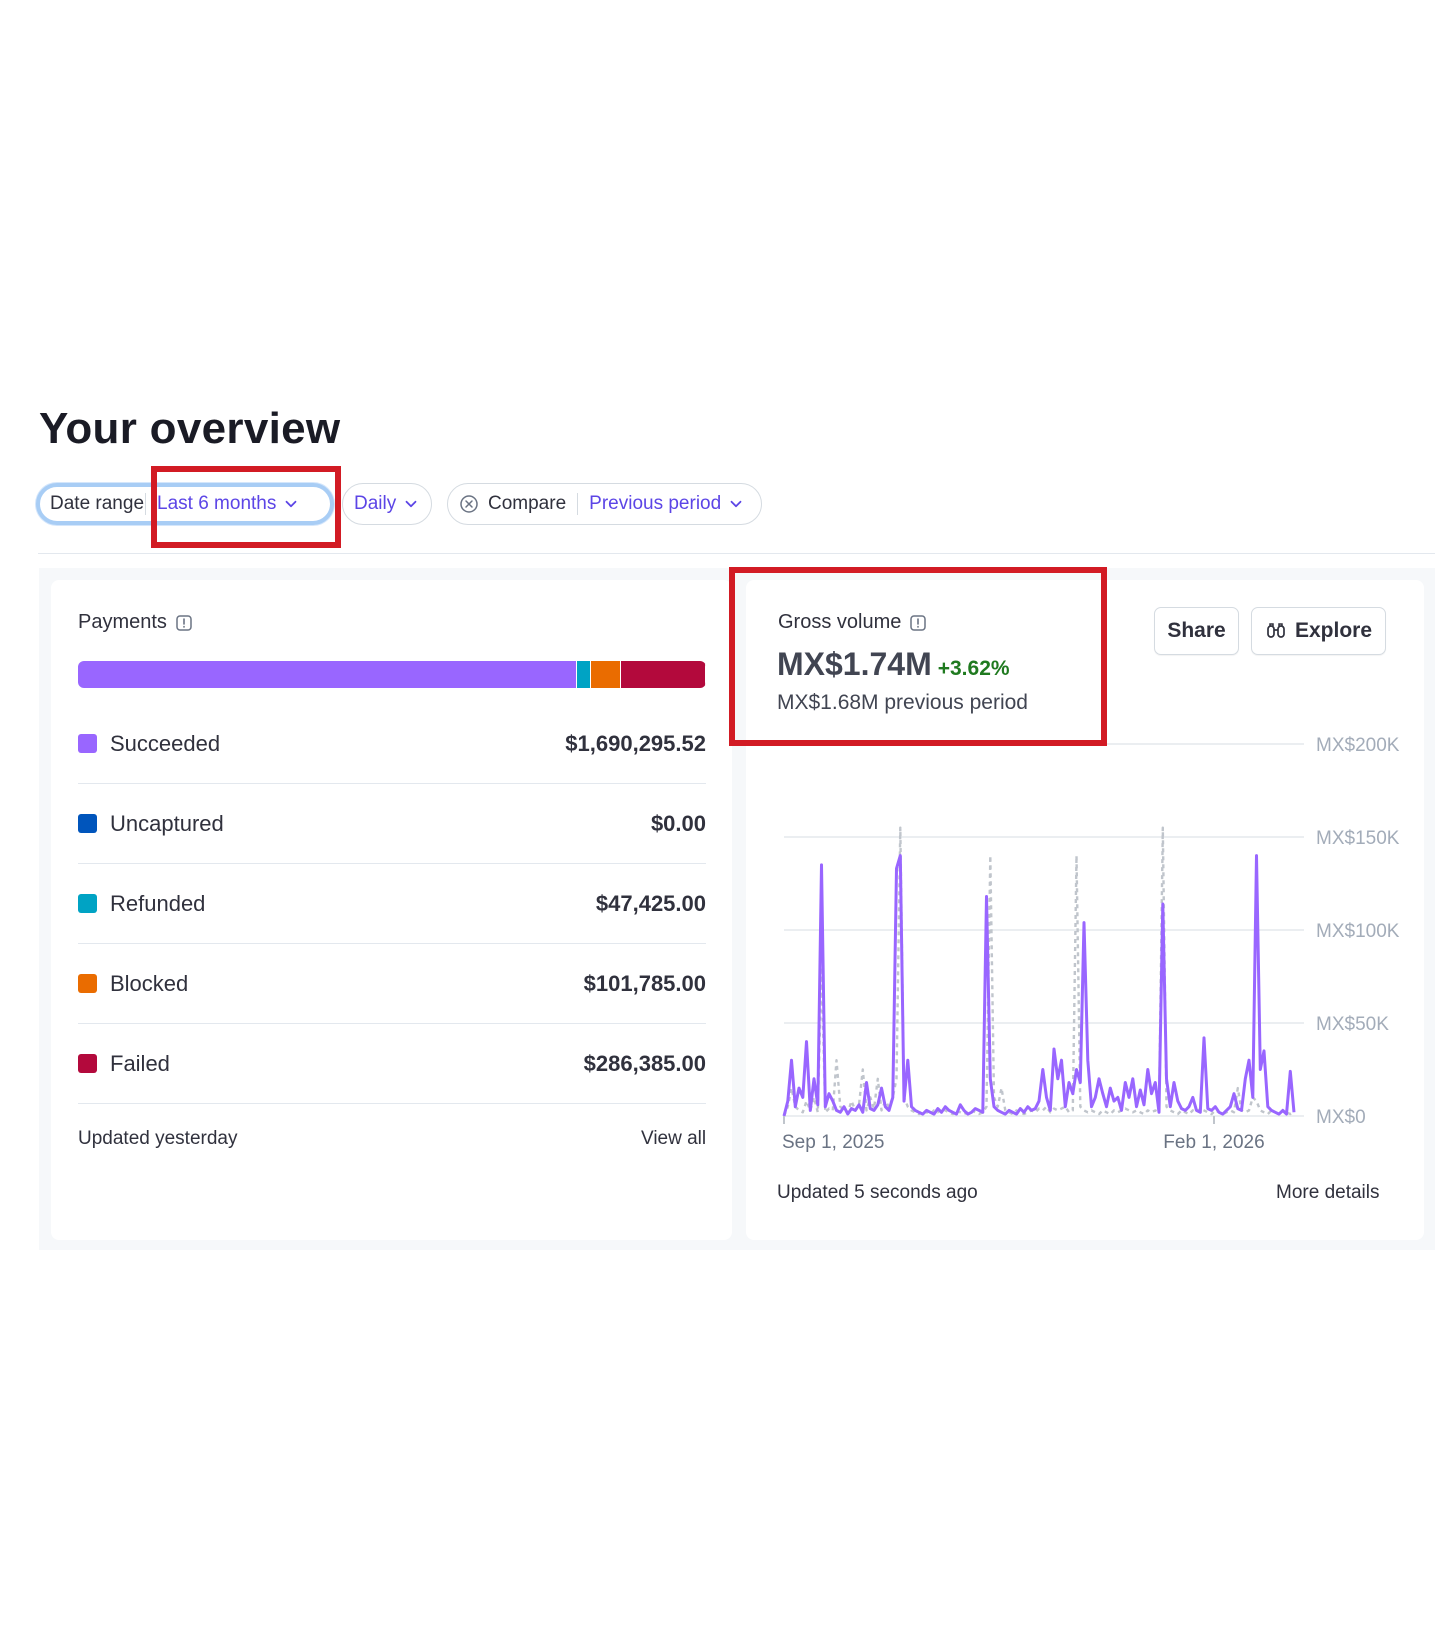 The width and height of the screenshot is (1435, 1646). What do you see at coordinates (833, 1142) in the screenshot?
I see `x-tick-label: Sep 1, 2025` at bounding box center [833, 1142].